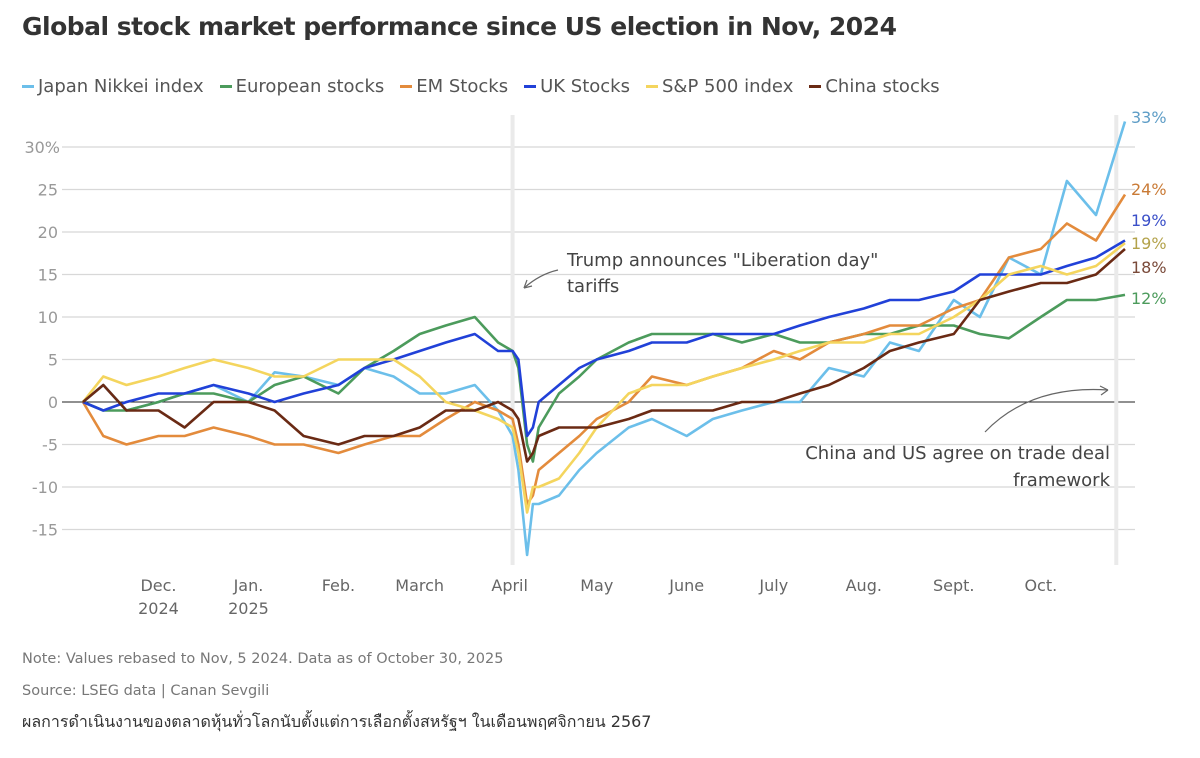 The height and width of the screenshot is (758, 1200). Describe the element at coordinates (50, 445) in the screenshot. I see `y-tick-label: -5` at that location.